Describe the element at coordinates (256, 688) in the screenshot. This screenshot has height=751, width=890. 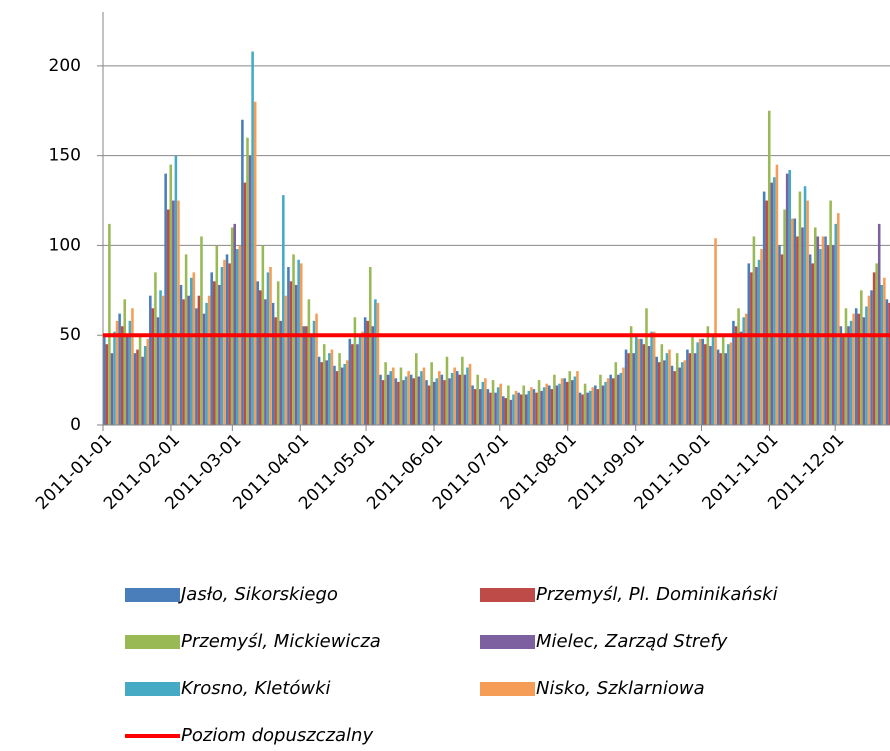
I see `legend-label: Krosno, Kletówki` at that location.